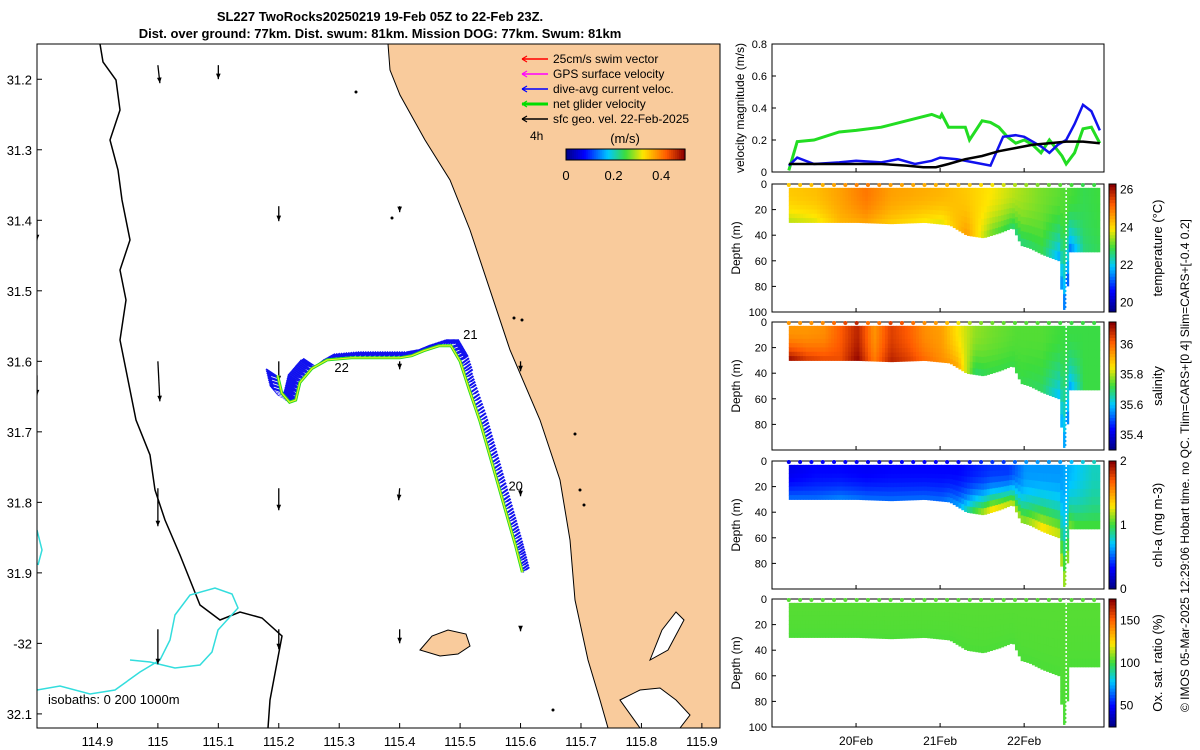 This screenshot has height=750, width=1200. Describe the element at coordinates (469, 372) in the screenshot. I see `current-vector` at that location.